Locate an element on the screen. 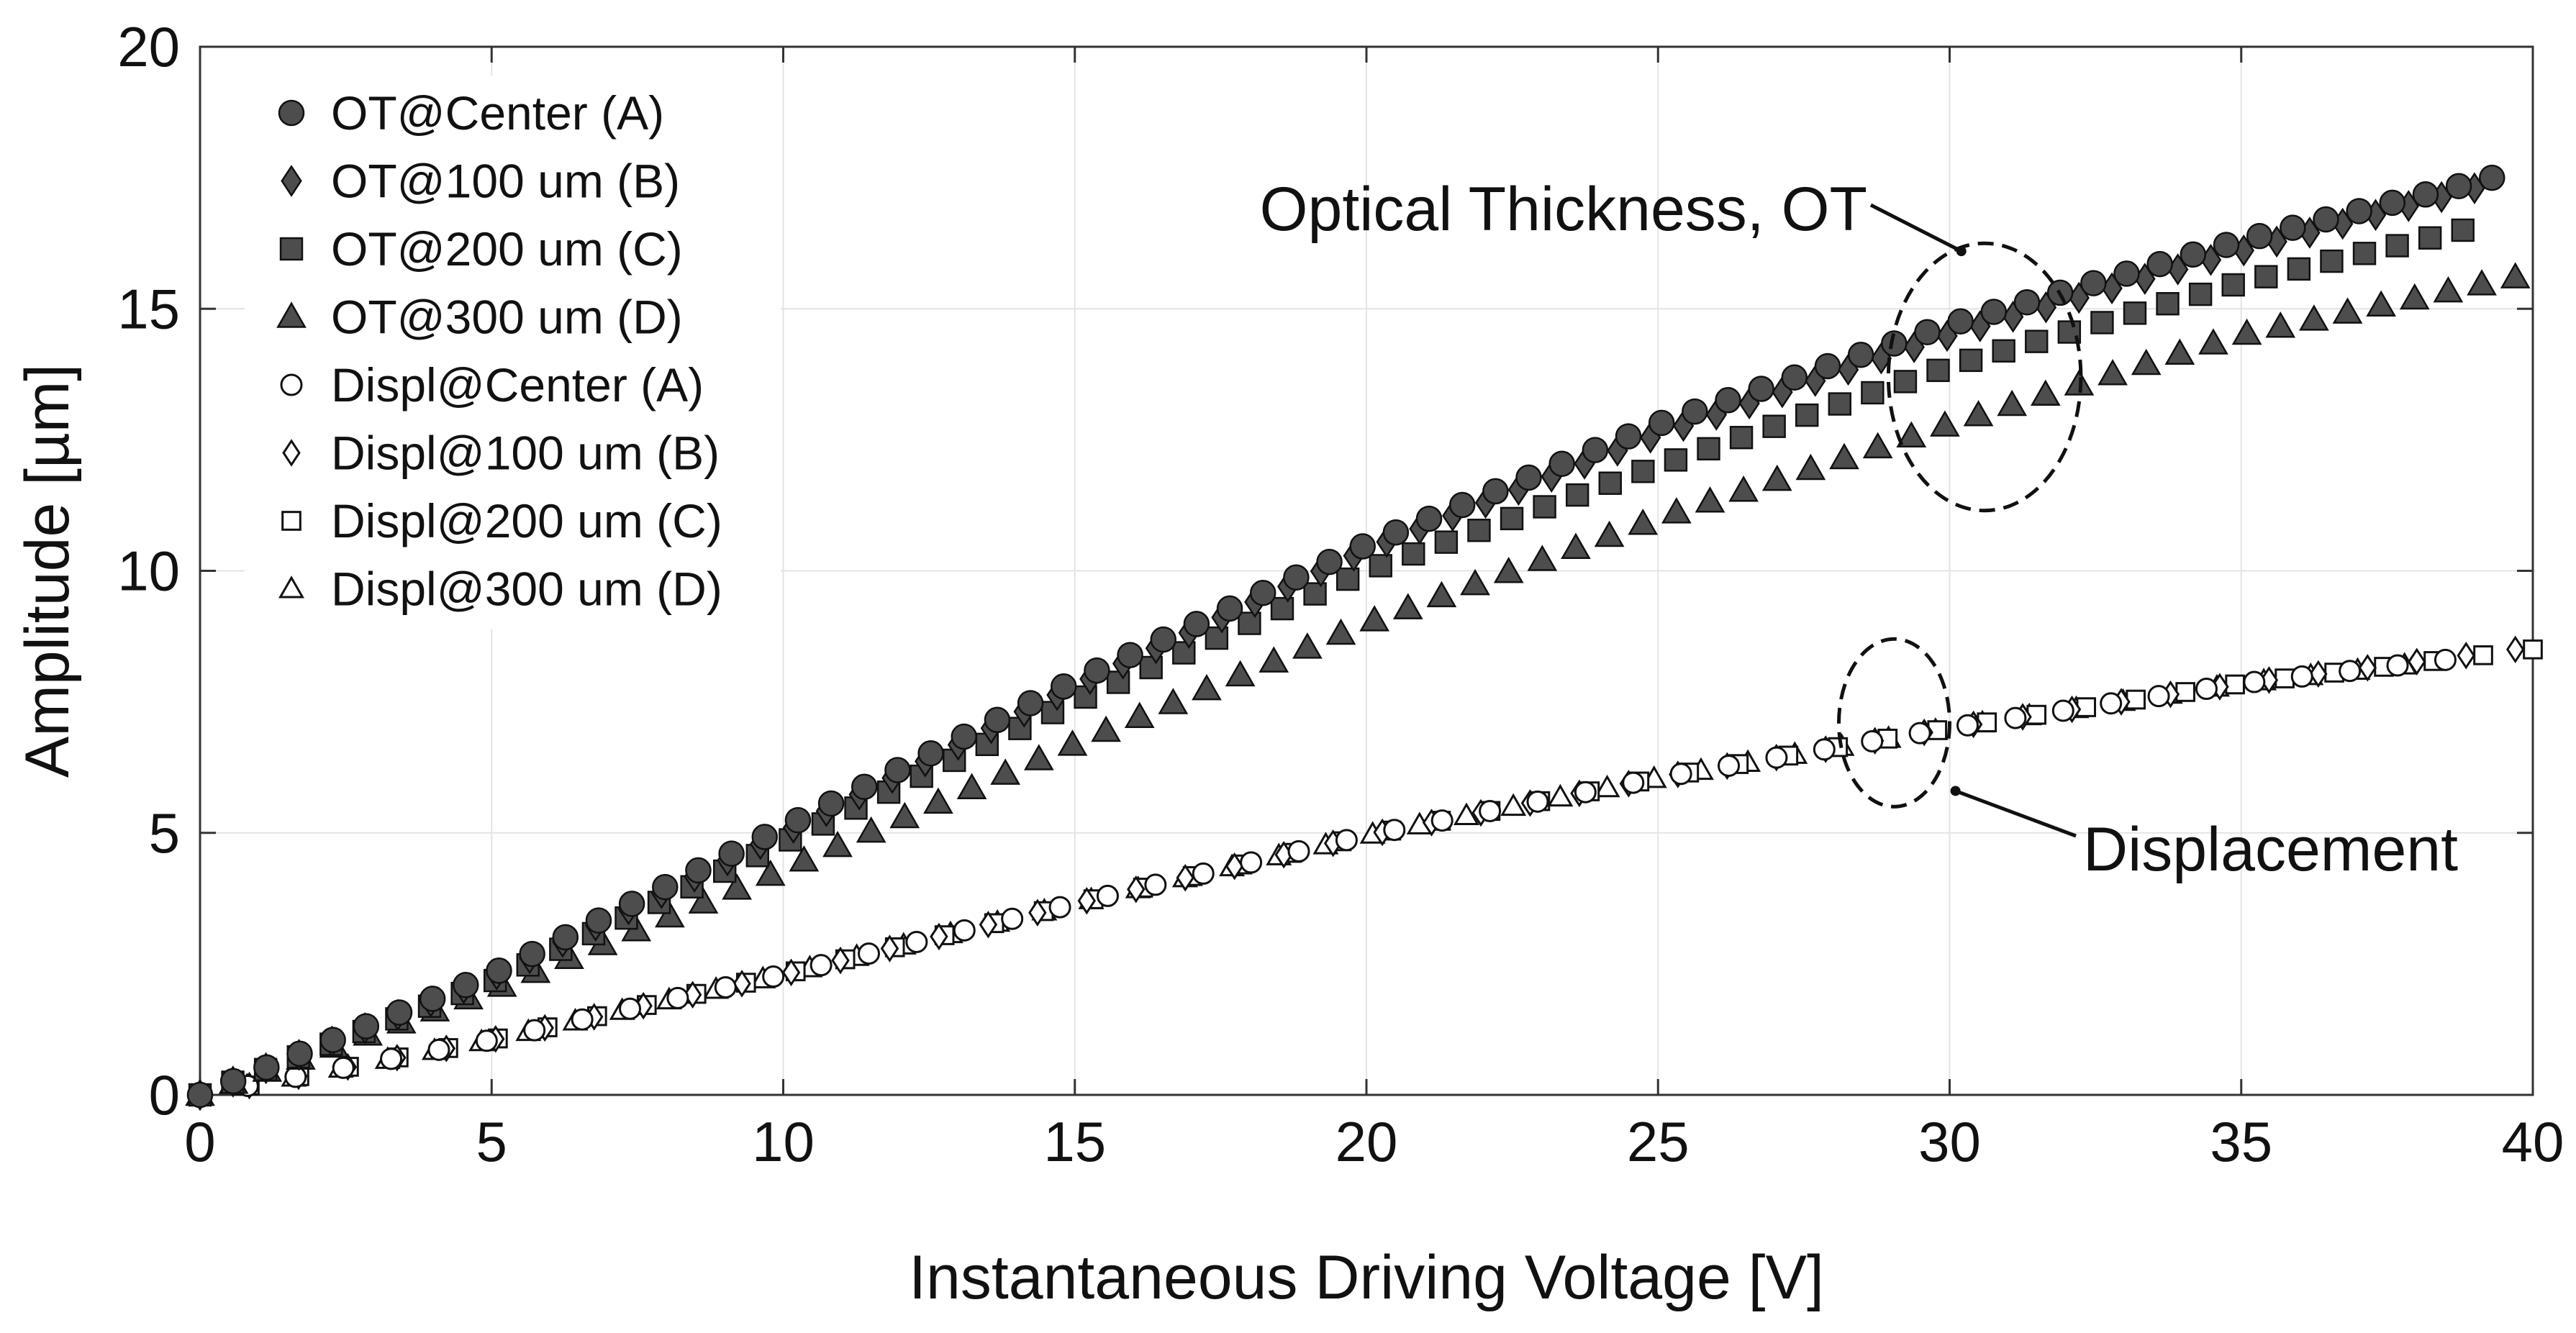 Image resolution: width=2576 pixels, height=1333 pixels. x-tick-label: 25 is located at coordinates (1658, 1142).